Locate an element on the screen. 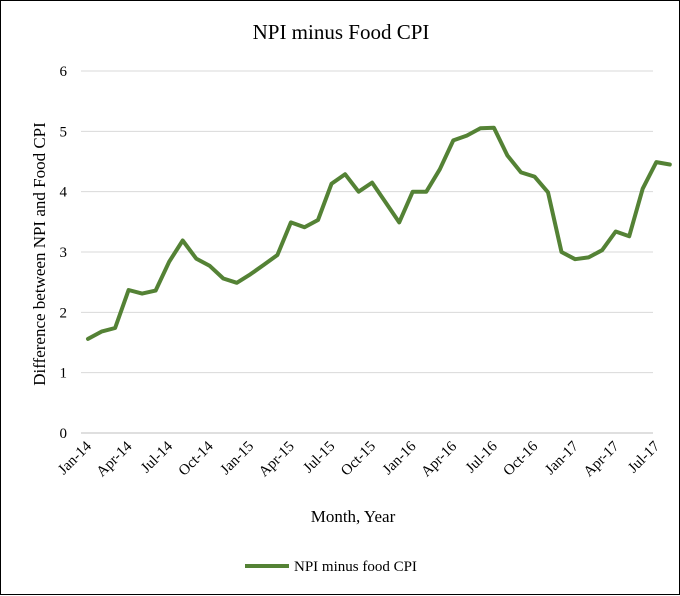 This screenshot has width=680, height=596. x-axis-label: Month, Year is located at coordinates (353, 516).